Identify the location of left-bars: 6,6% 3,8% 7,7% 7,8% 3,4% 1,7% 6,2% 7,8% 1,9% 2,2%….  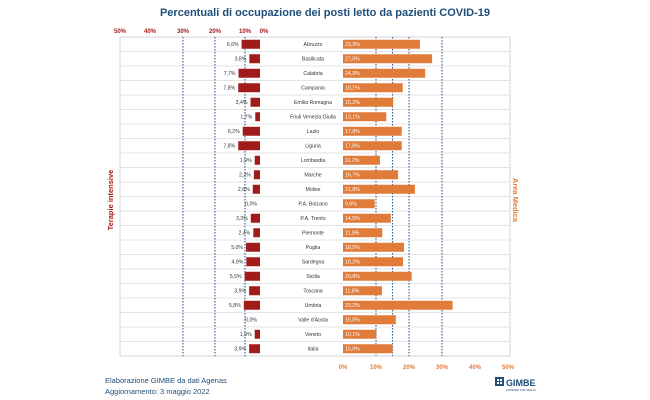
(241, 196).